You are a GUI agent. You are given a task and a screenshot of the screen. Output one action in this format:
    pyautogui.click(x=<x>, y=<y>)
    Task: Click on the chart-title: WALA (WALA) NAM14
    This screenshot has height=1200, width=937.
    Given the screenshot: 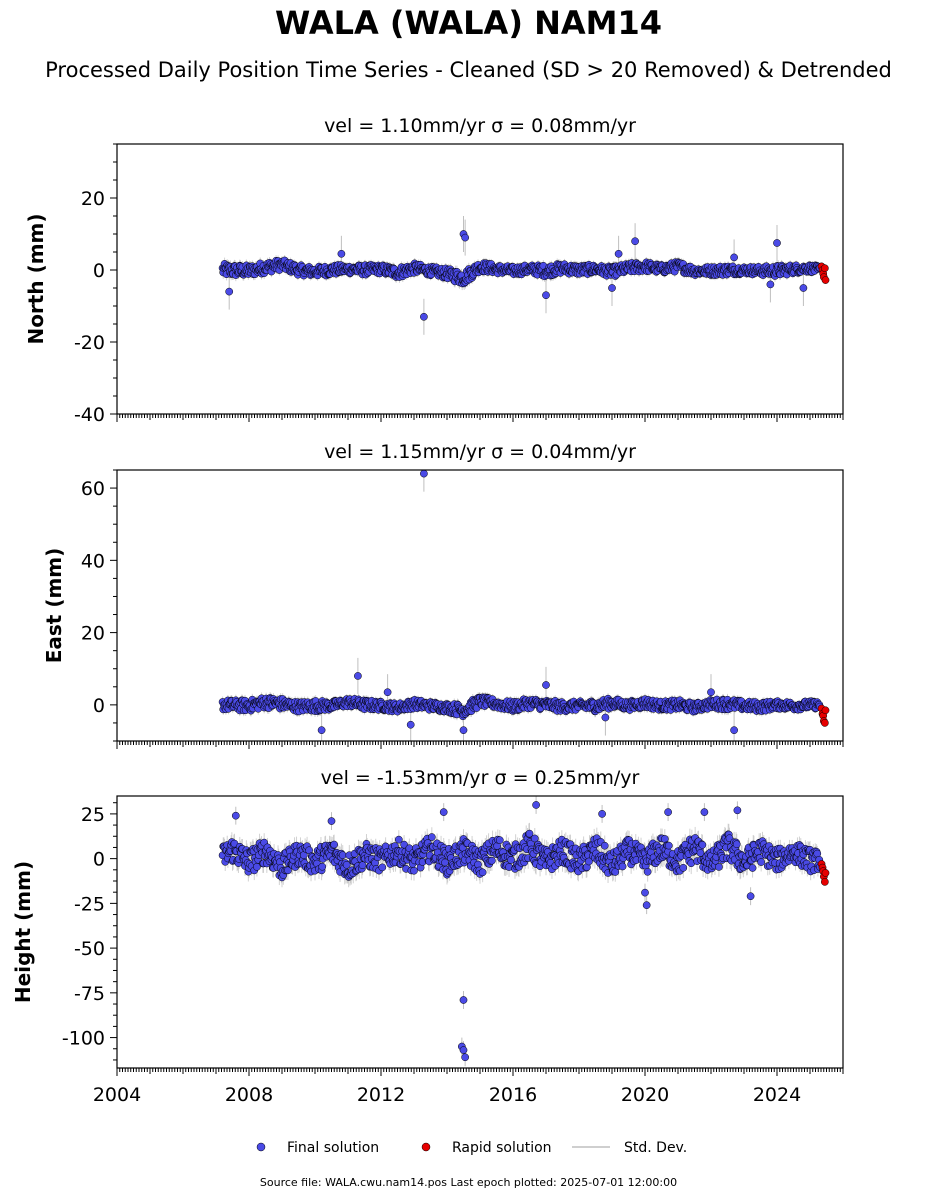 What is the action you would take?
    pyautogui.click(x=468, y=23)
    